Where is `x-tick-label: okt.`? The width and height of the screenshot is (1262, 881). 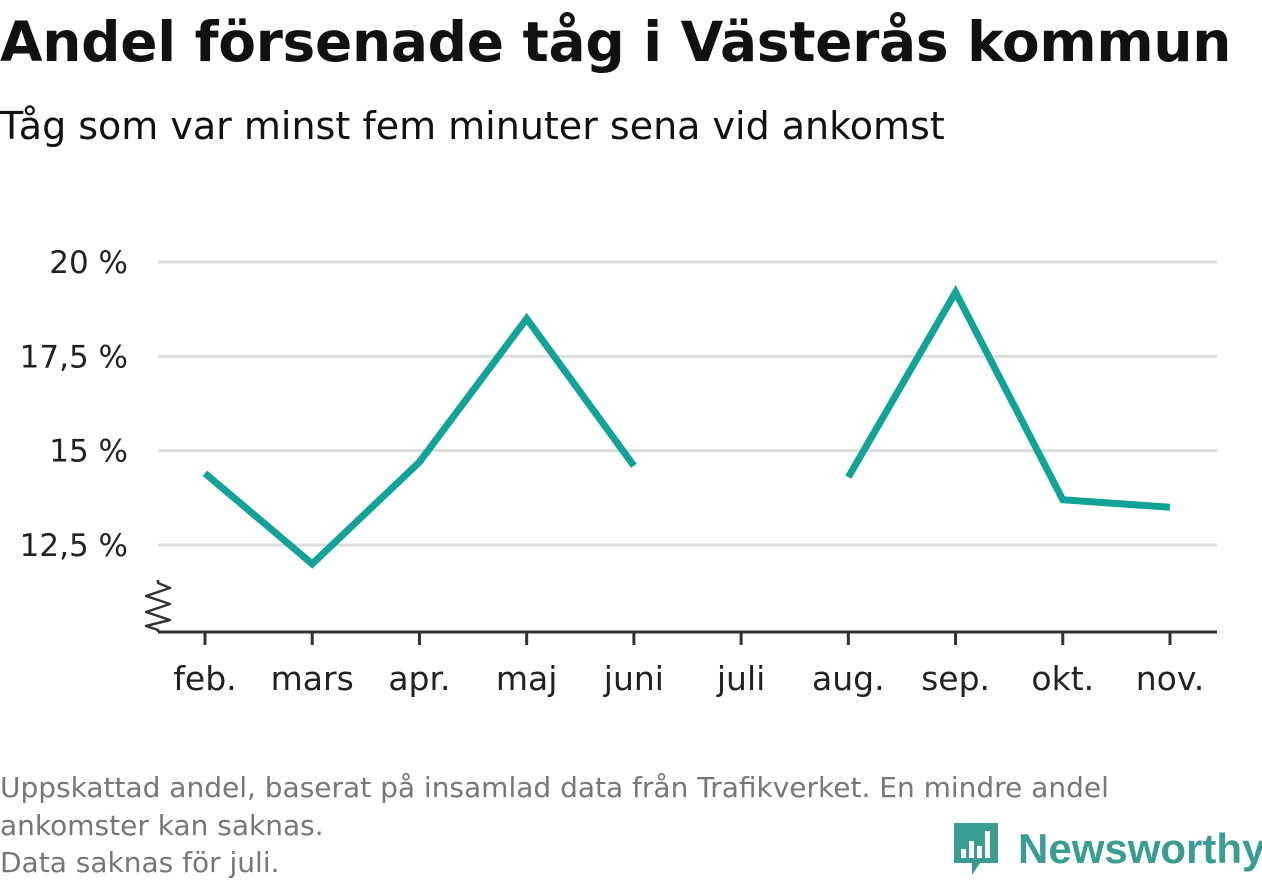 x-tick-label: okt. is located at coordinates (1062, 678).